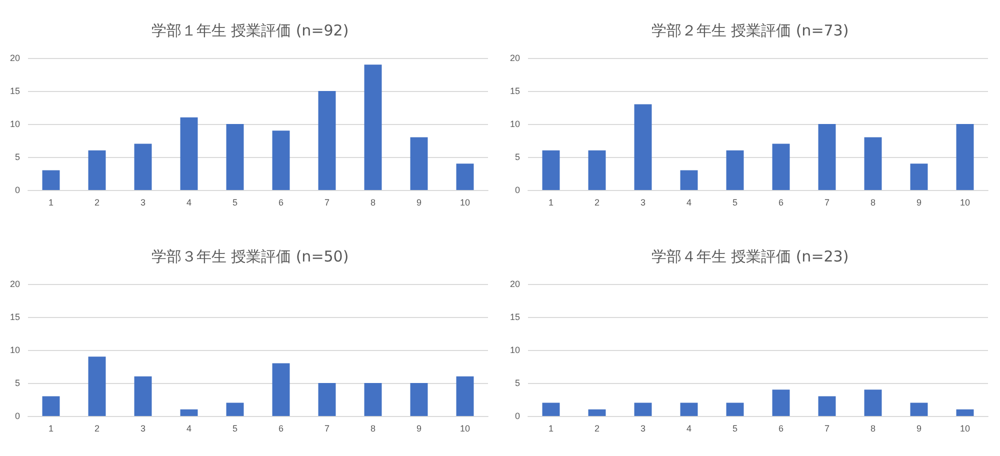 This screenshot has width=1000, height=456. What do you see at coordinates (250, 257) in the screenshot?
I see `chart-title: 学部３年生 授業評価 (n=50)` at bounding box center [250, 257].